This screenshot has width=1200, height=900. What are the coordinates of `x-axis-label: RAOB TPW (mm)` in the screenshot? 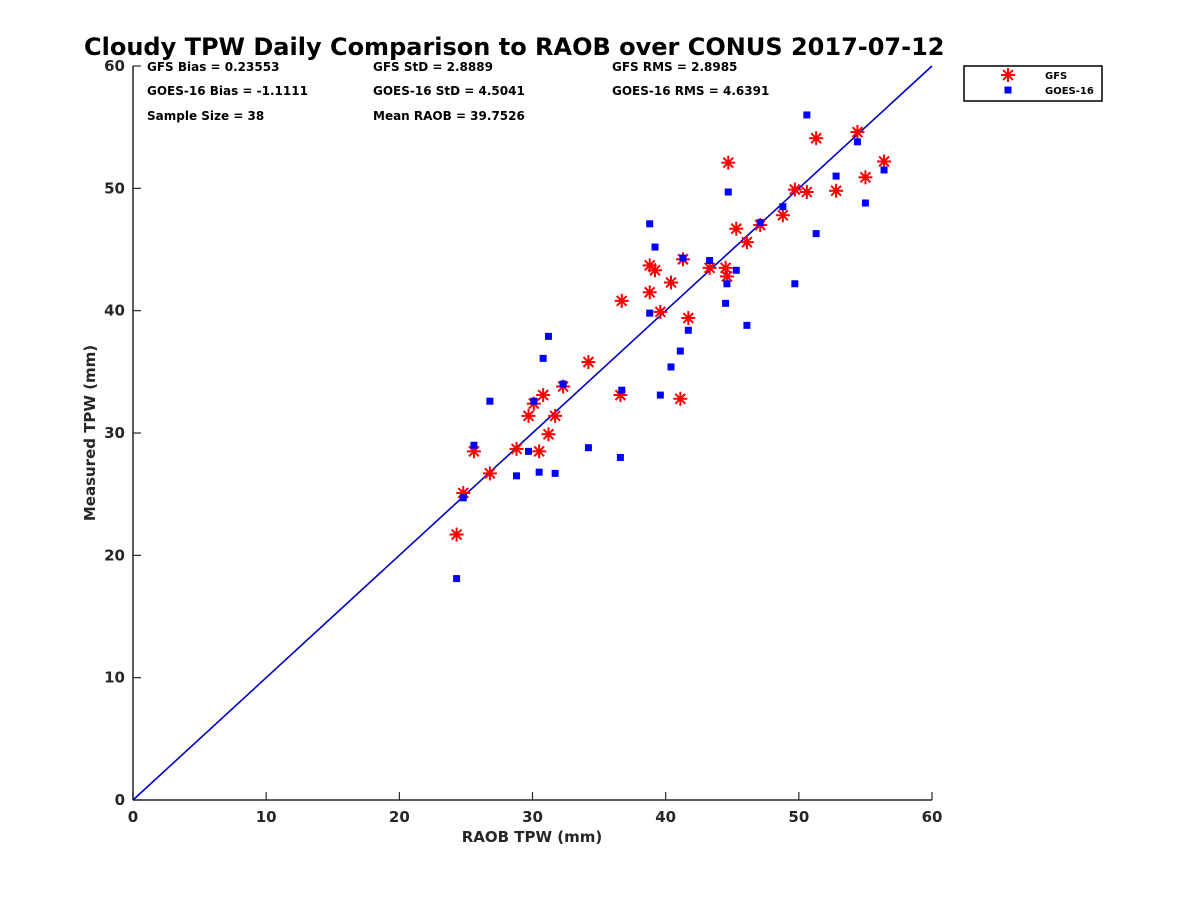 It's located at (532, 837).